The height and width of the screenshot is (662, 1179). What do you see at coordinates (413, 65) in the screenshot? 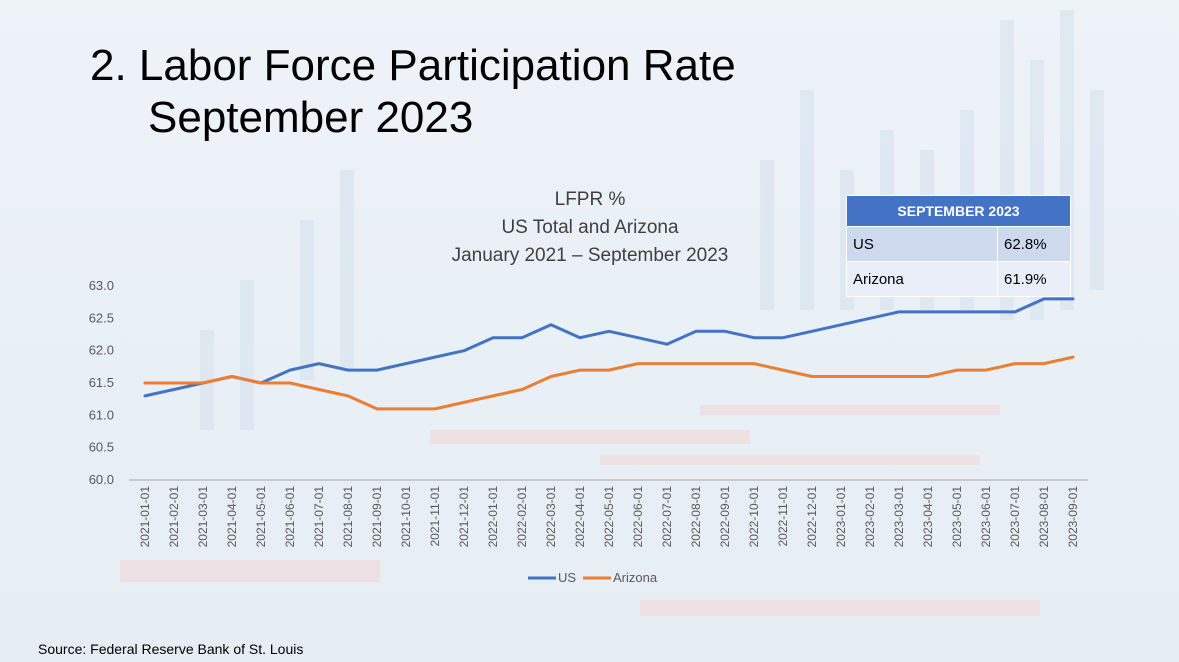
I see `slide-title-line1: 2. Labor Force Participation Rate` at bounding box center [413, 65].